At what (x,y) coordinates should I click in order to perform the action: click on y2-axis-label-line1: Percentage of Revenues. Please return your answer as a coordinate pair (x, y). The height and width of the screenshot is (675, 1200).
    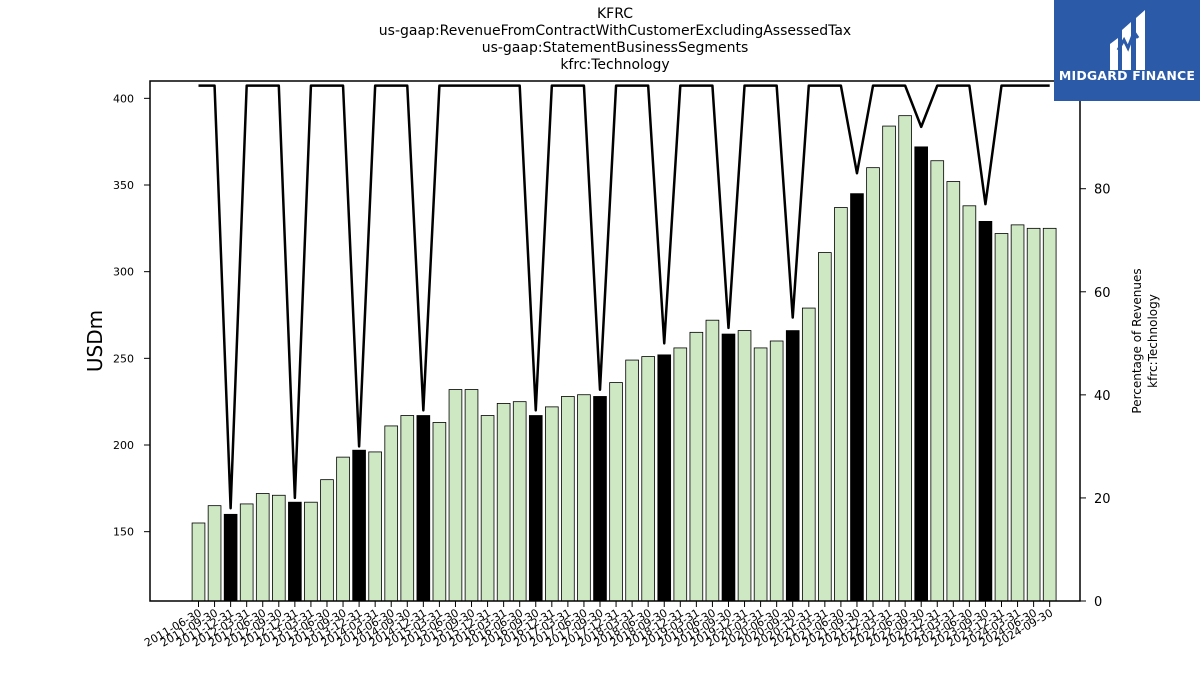
    Looking at the image, I should click on (1137, 340).